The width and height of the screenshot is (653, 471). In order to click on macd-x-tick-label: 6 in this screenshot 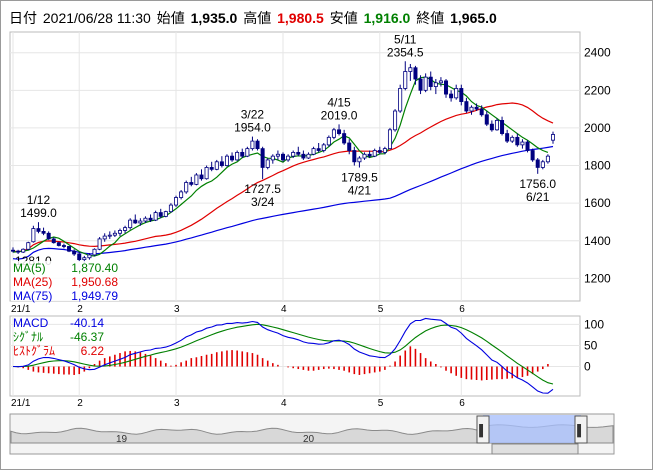, I will do `click(462, 403)`.